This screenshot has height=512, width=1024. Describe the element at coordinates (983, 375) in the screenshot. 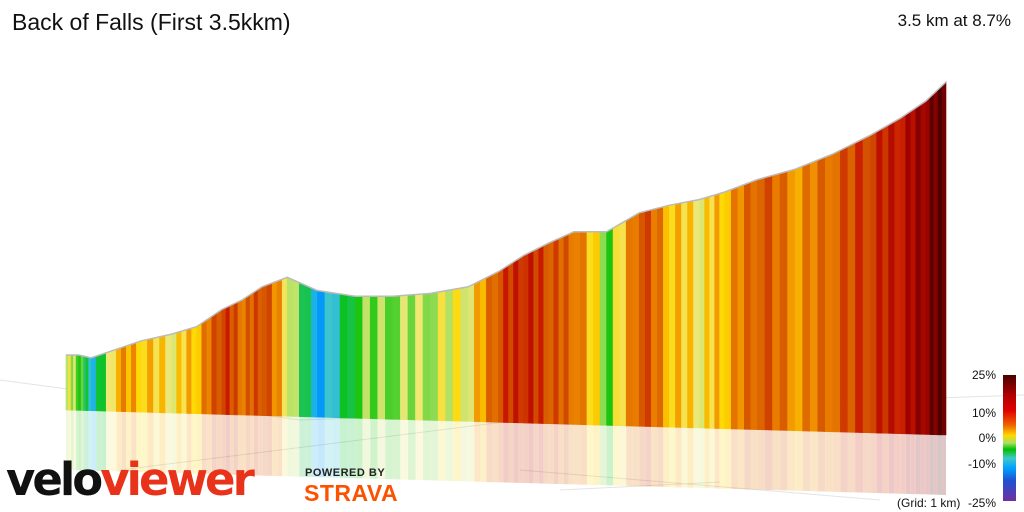

I see `legend-label-25: 25%` at that location.